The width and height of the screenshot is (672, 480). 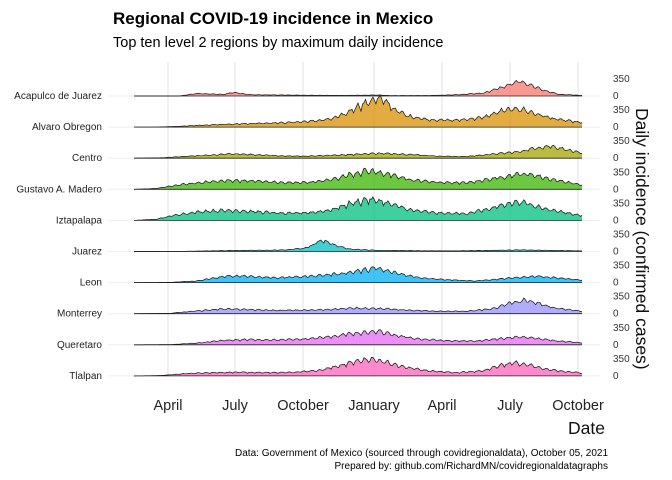 I want to click on y-tick-0-row-8: 0, so click(x=616, y=345).